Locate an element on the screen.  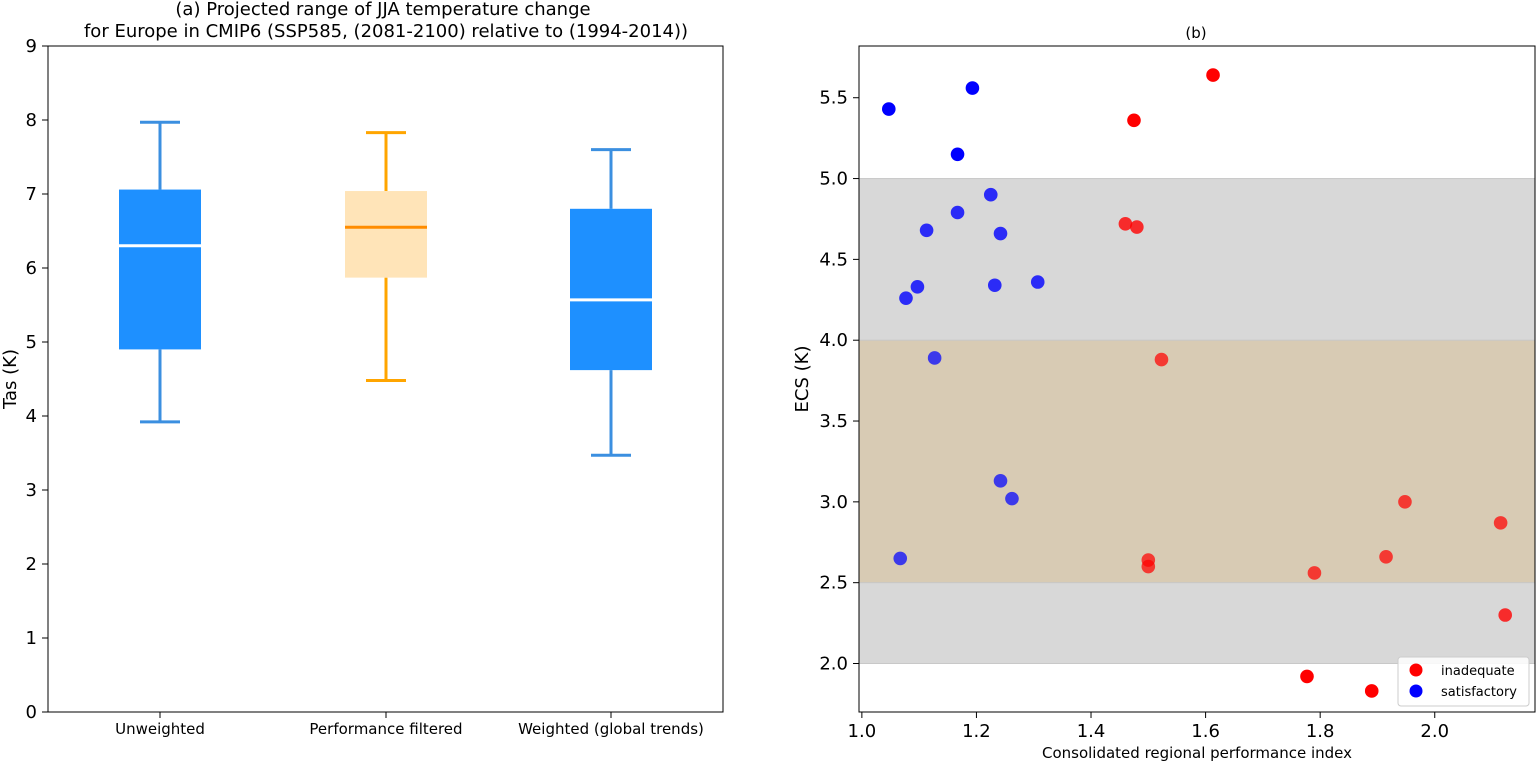
y-tick-label: 5 is located at coordinates (31, 342).